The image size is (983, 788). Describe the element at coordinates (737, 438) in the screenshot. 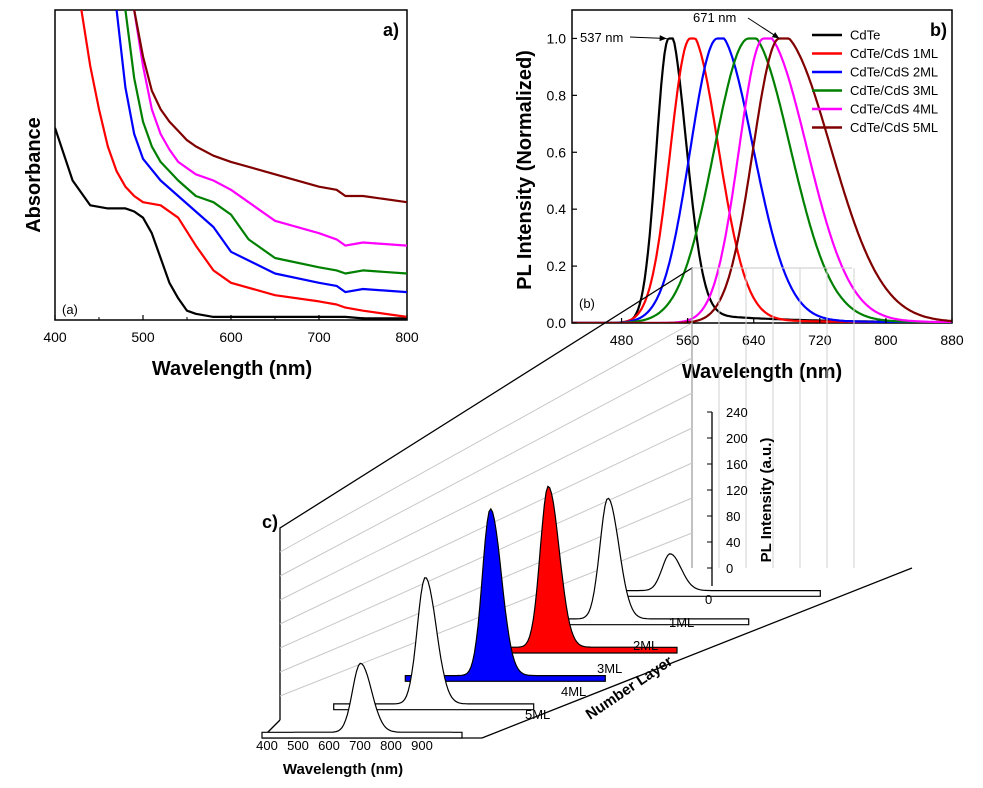

I see `panel-c-ztick-label: 200` at that location.